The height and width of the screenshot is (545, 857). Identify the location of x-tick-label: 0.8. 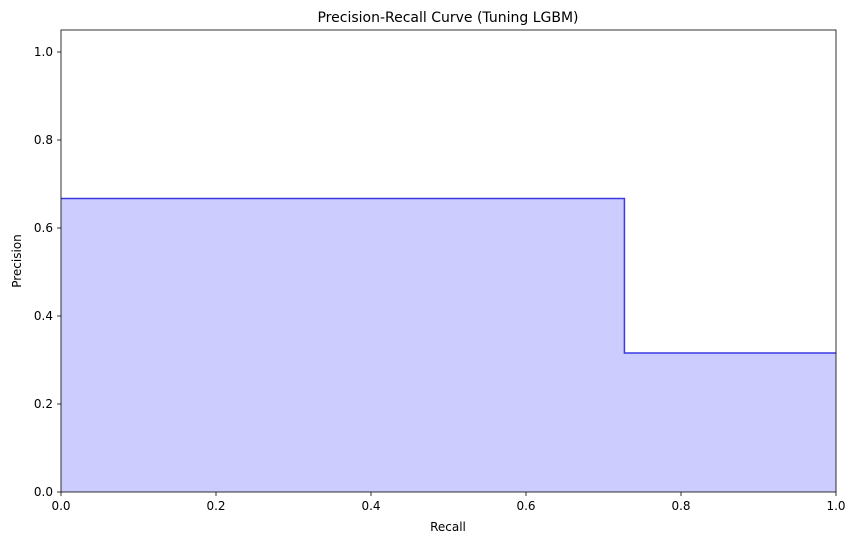
(680, 506).